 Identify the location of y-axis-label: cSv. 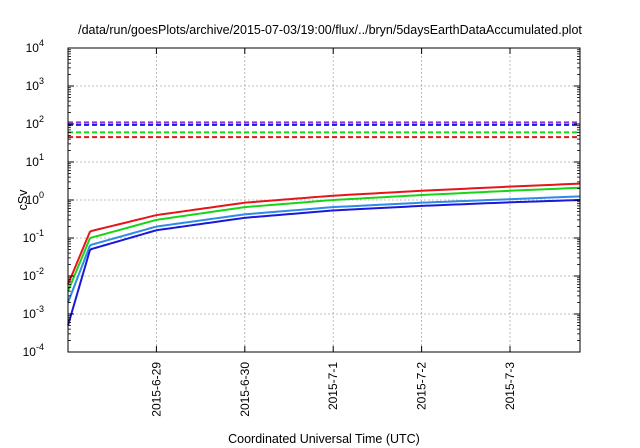
(23, 200).